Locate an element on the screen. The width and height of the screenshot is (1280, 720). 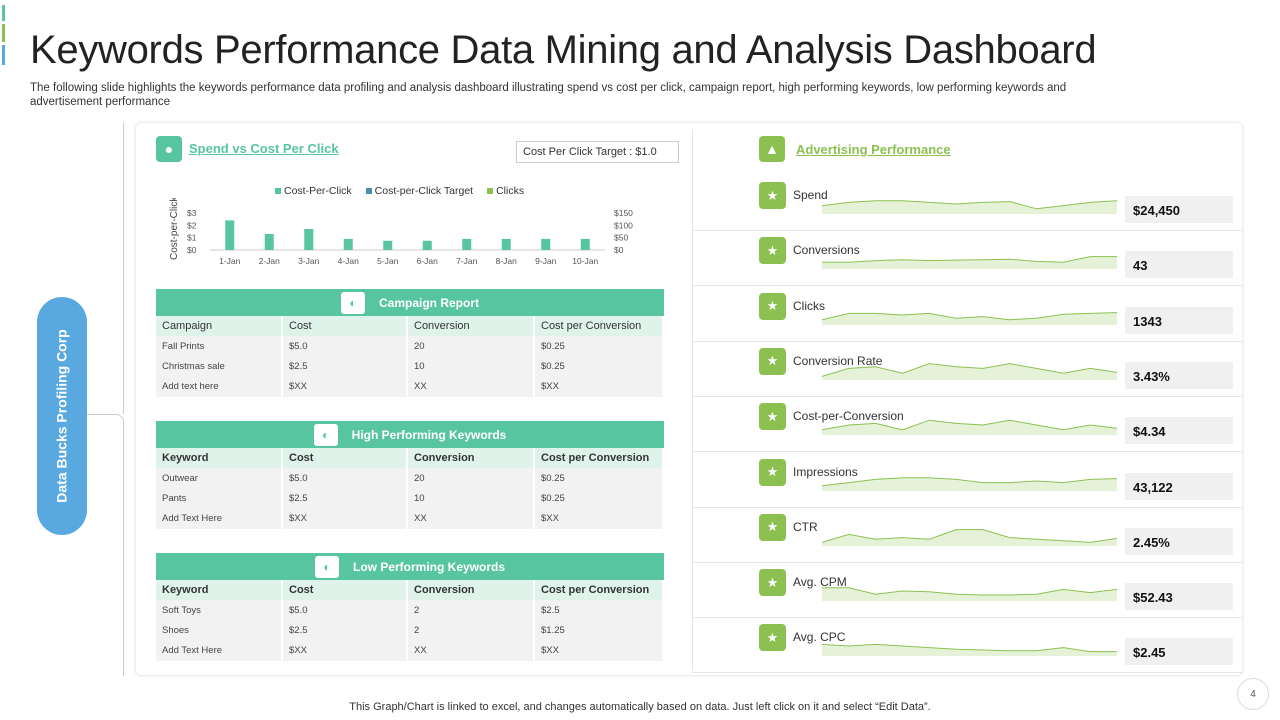
table-cell: Pants is located at coordinates (219, 499).